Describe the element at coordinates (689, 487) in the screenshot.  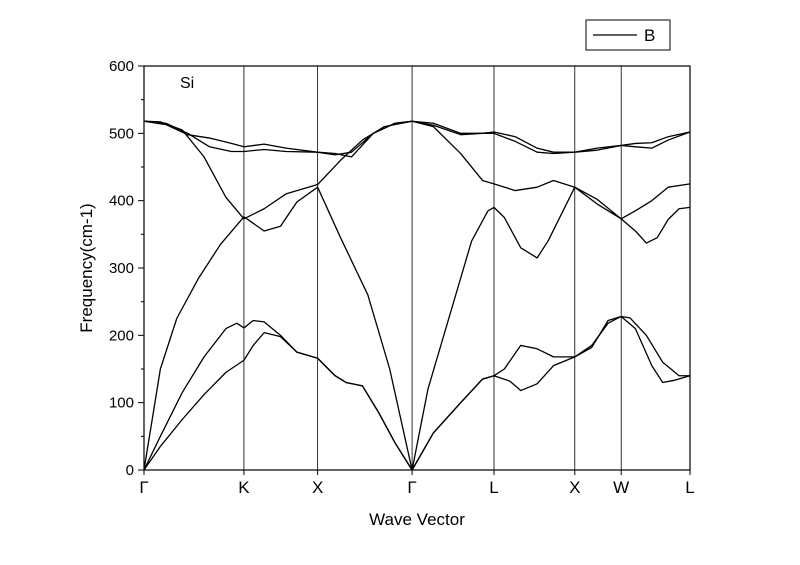
I see `x-tick-label-7: L` at that location.